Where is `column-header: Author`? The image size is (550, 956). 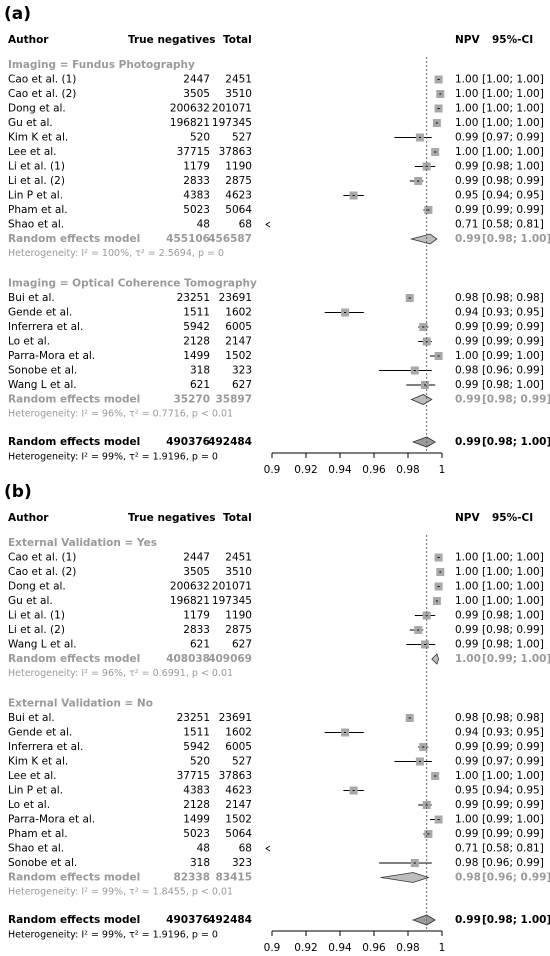 column-header: Author is located at coordinates (28, 518).